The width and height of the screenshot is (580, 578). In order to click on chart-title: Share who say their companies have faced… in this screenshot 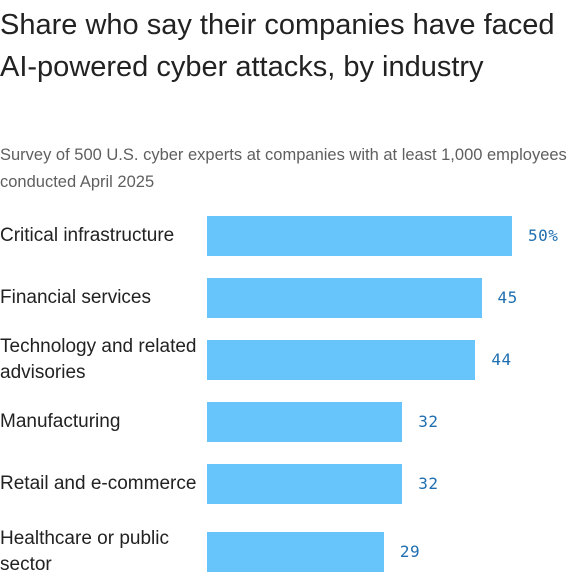, I will do `click(277, 46)`.